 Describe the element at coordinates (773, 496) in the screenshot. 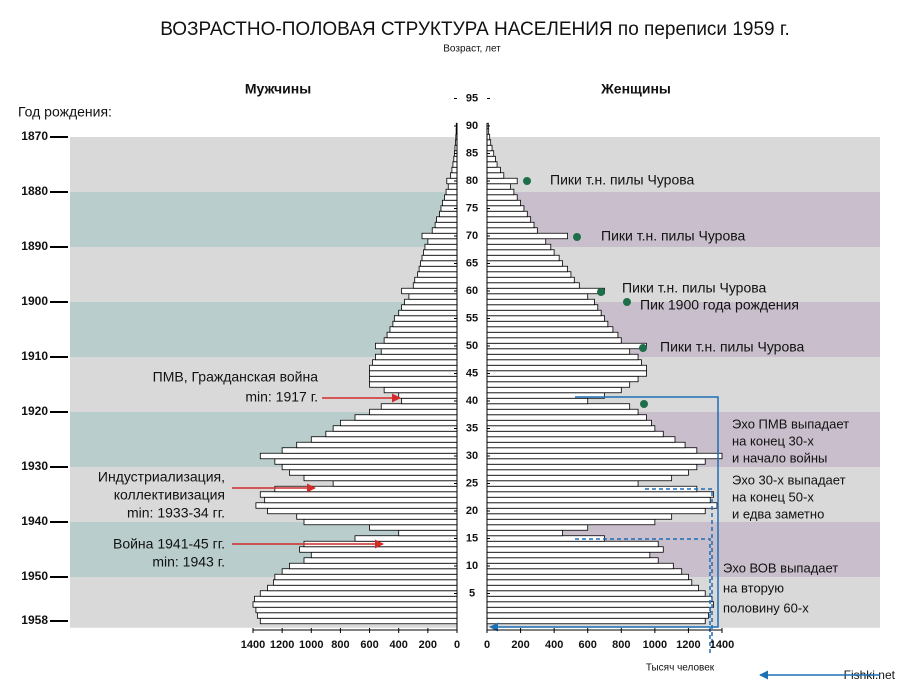

I see `annotation: на конец 50-х` at that location.